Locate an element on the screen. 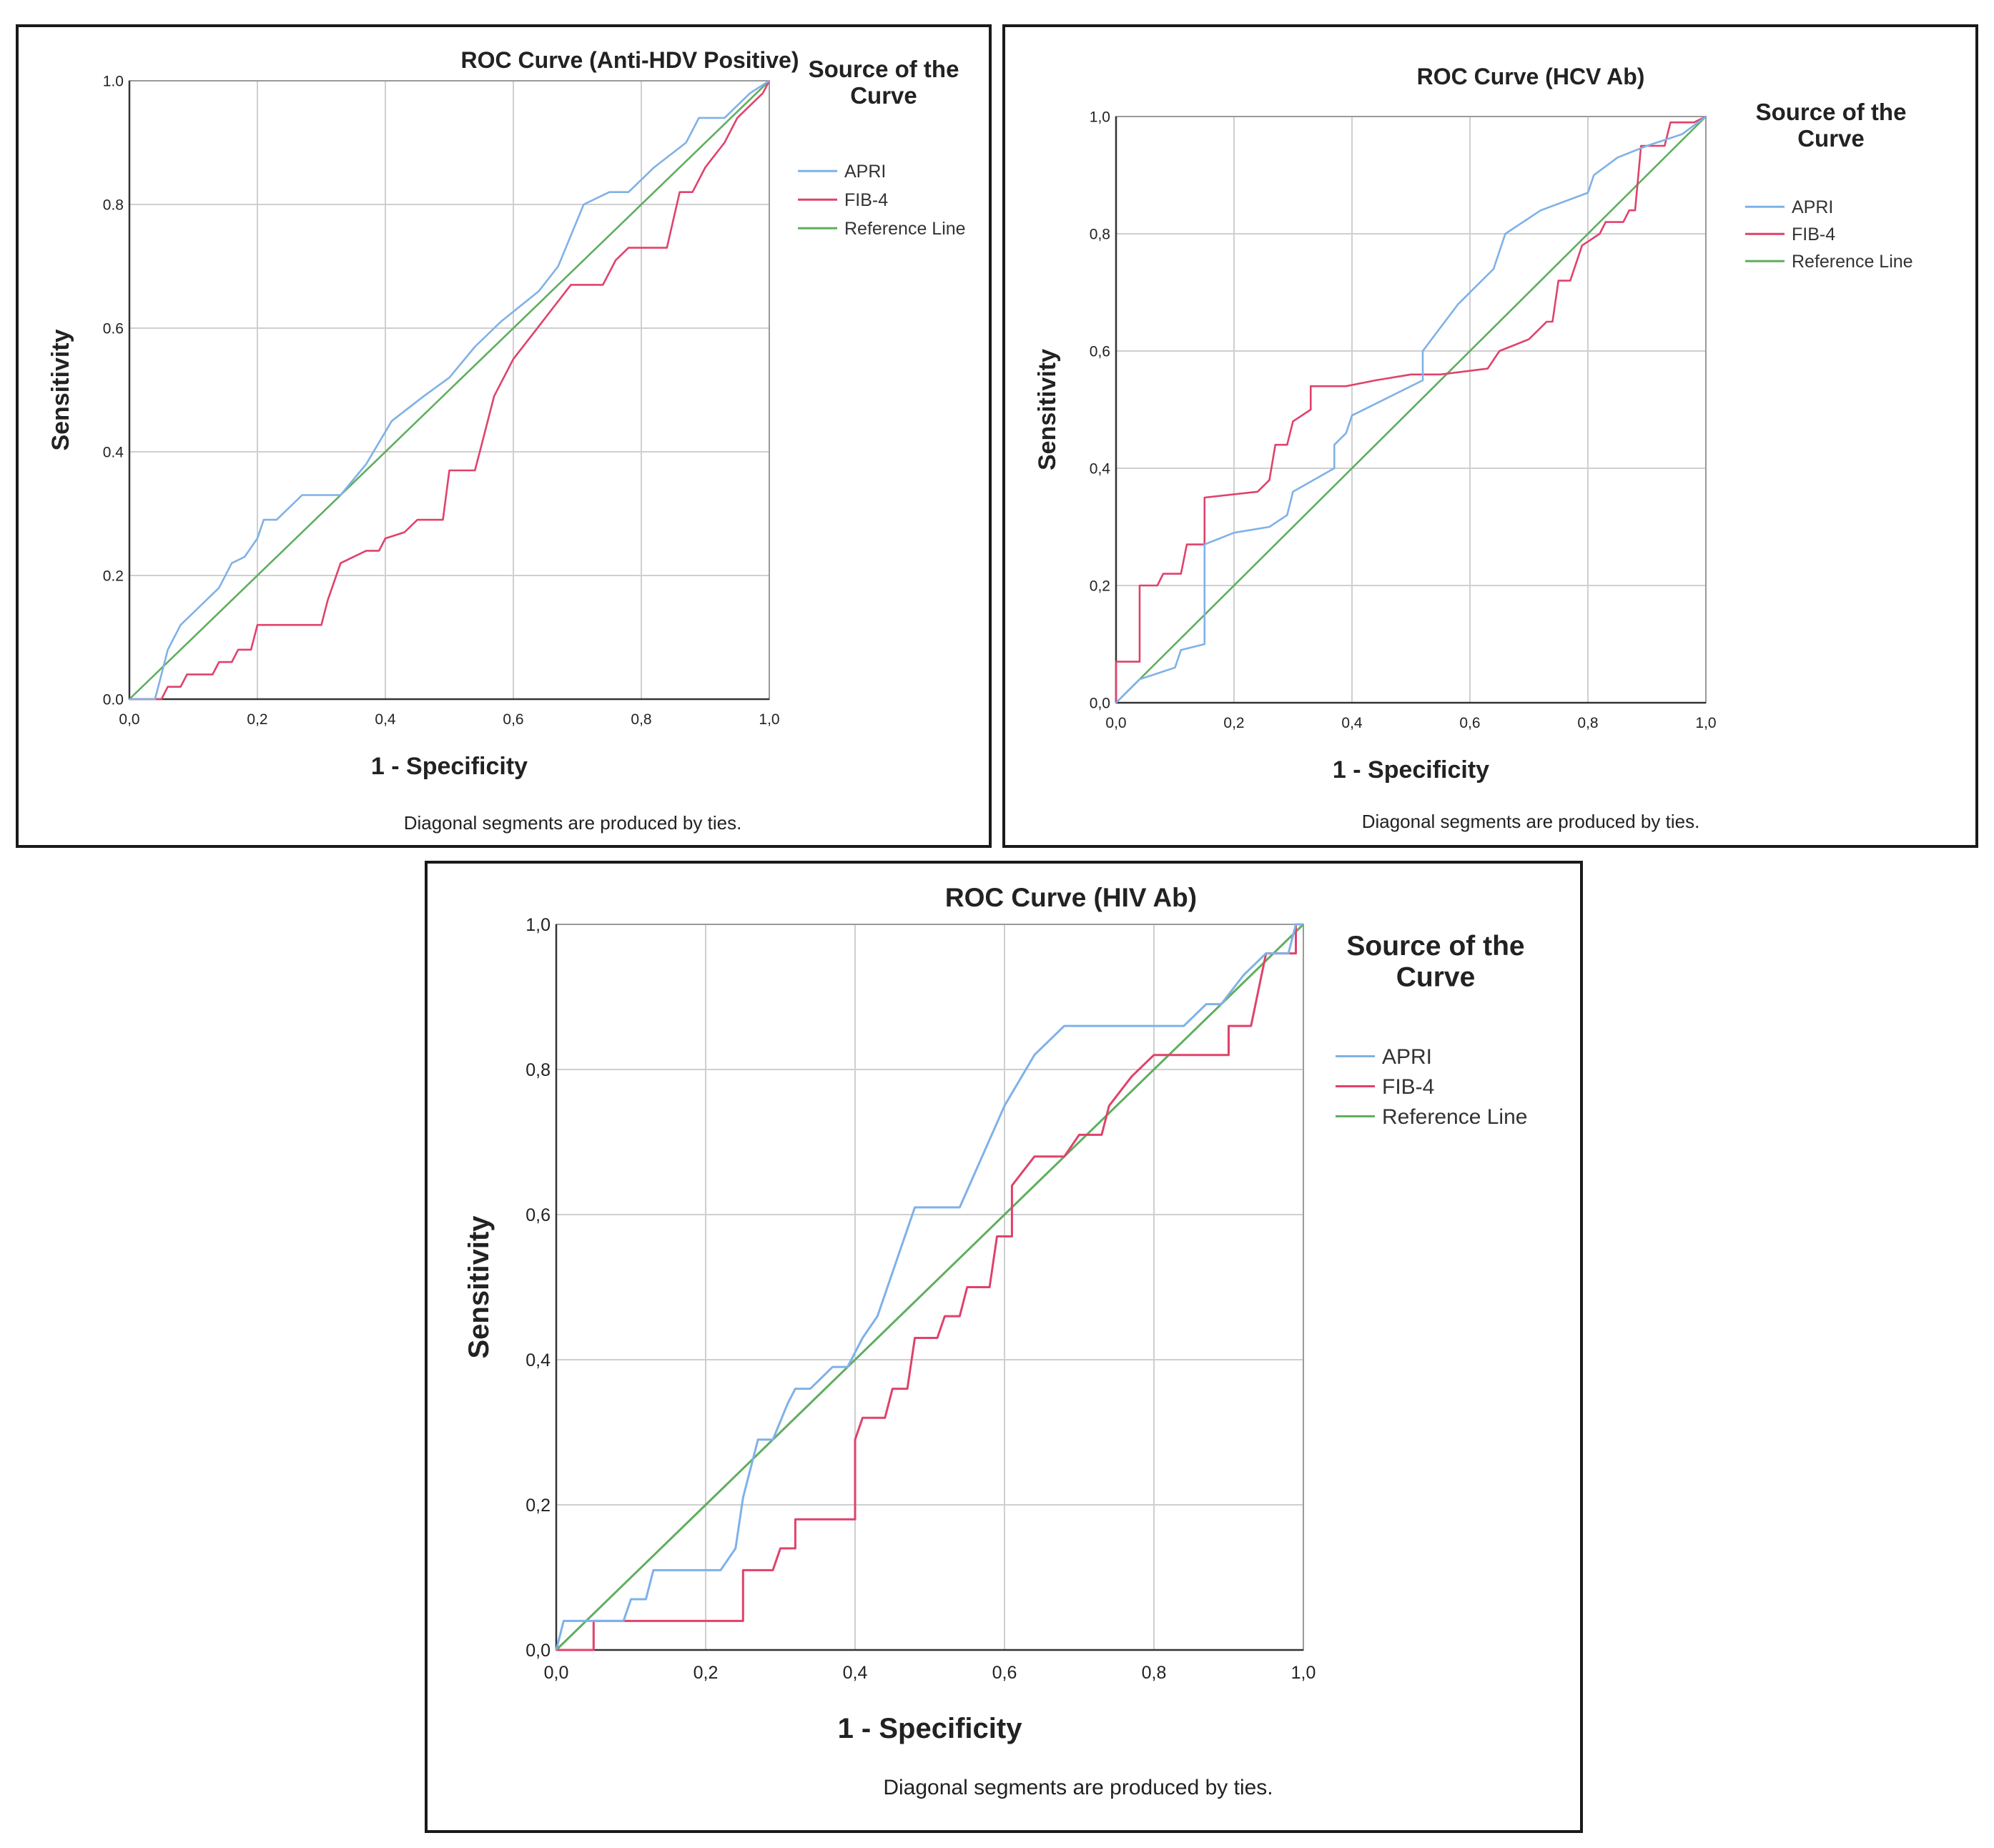  chart-title: ROC Curve (Anti-HDV Positive) is located at coordinates (630, 60).